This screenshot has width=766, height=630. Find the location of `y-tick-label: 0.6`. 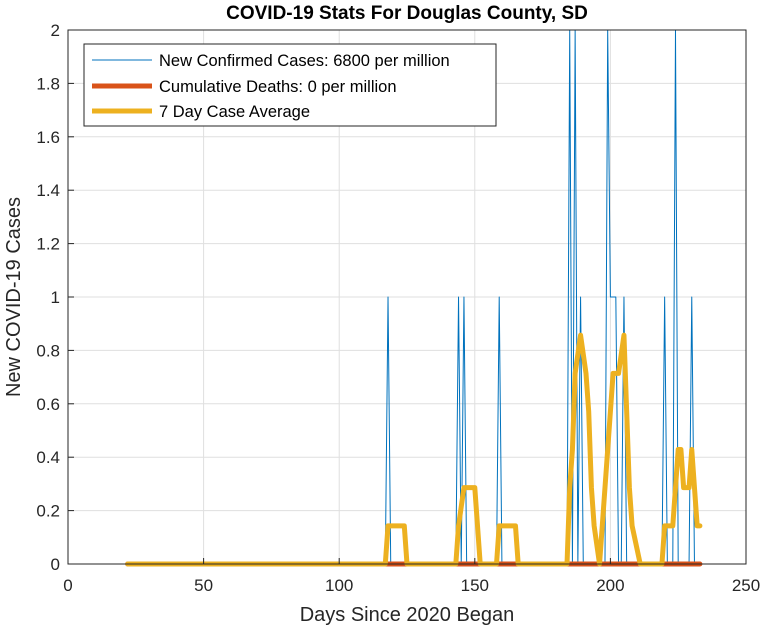

y-tick-label: 0.6 is located at coordinates (48, 404).